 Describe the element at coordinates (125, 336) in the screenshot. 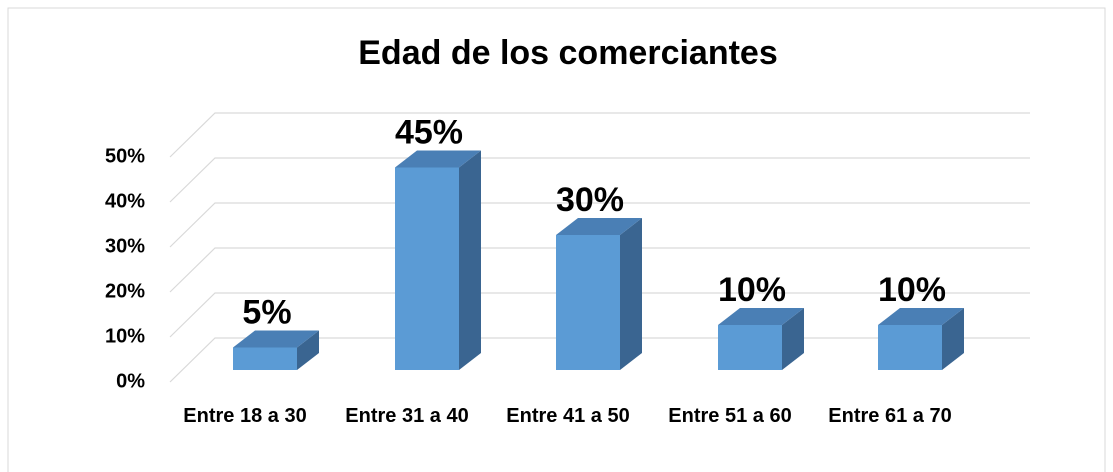

I see `y-tick-label: 10%` at that location.